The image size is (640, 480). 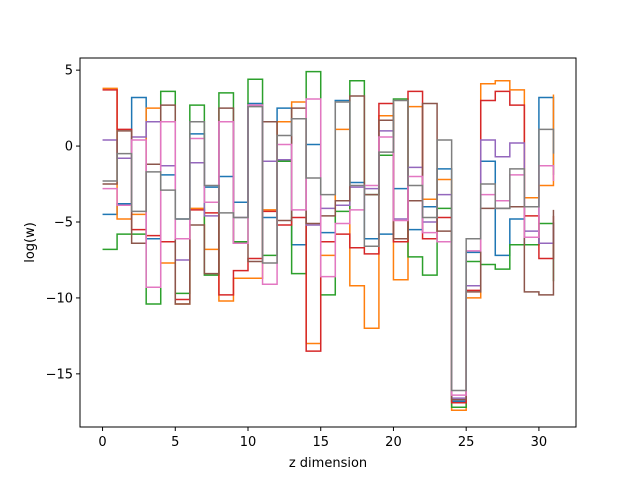 What do you see at coordinates (328, 463) in the screenshot?
I see `x-axis-label: z dimension` at bounding box center [328, 463].